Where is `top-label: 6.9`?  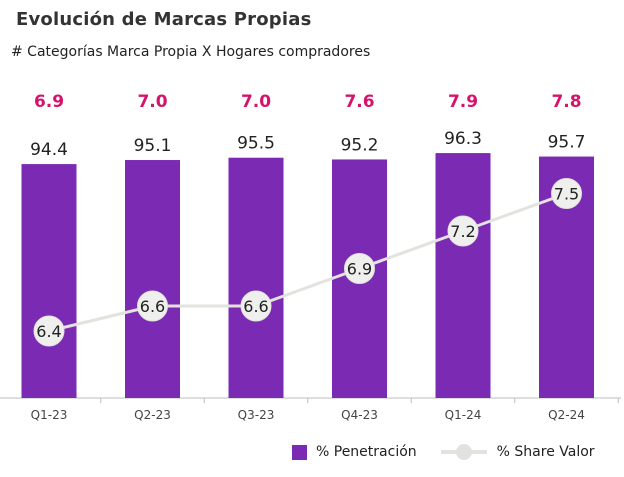 top-label: 6.9 is located at coordinates (49, 102).